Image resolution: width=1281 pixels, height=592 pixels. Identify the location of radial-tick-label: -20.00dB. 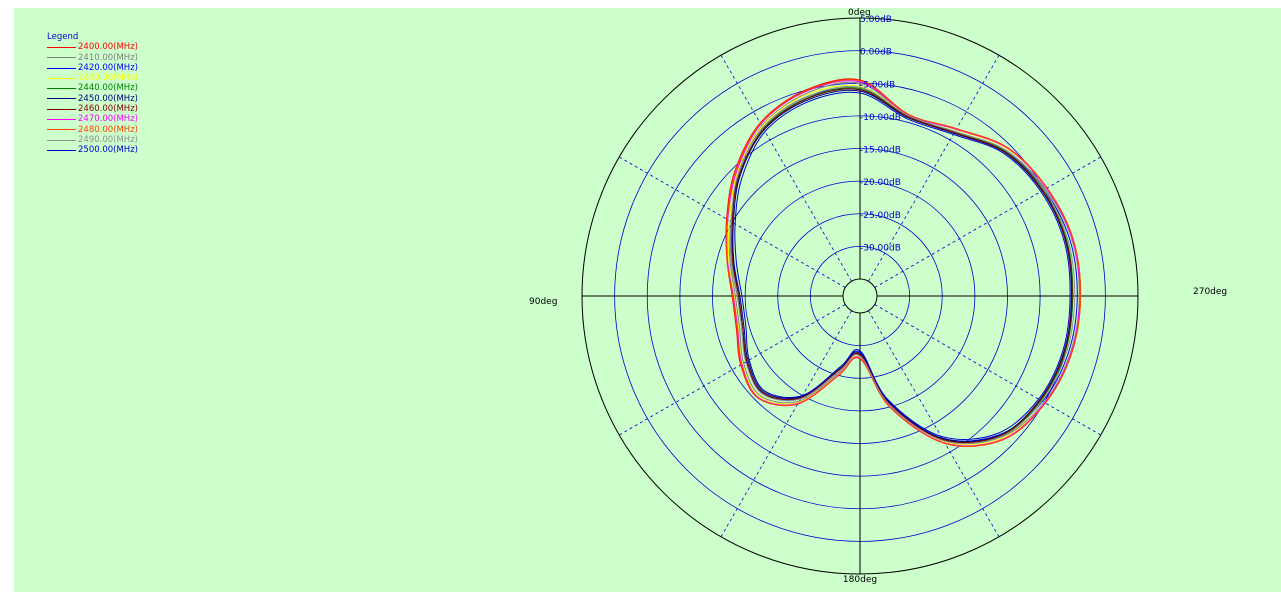
(880, 183).